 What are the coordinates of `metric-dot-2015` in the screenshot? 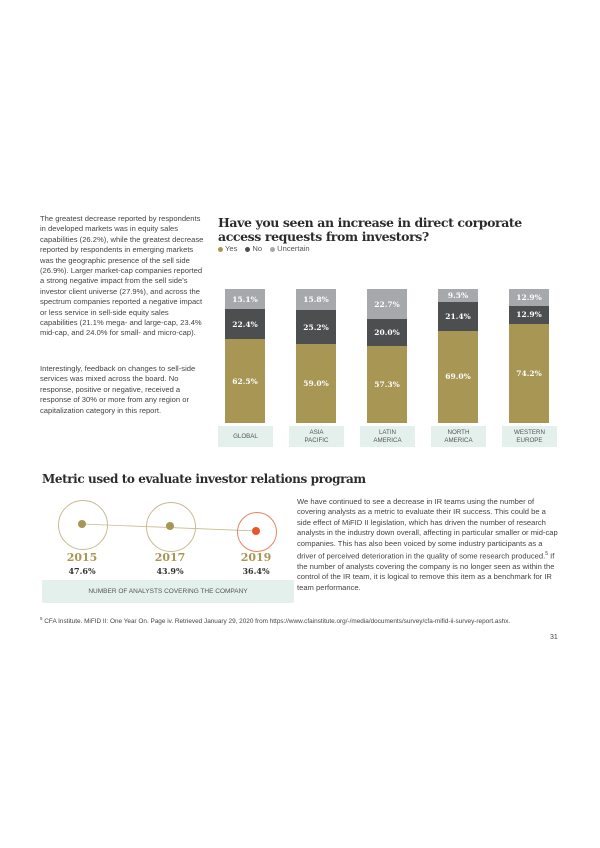 It's located at (82, 524).